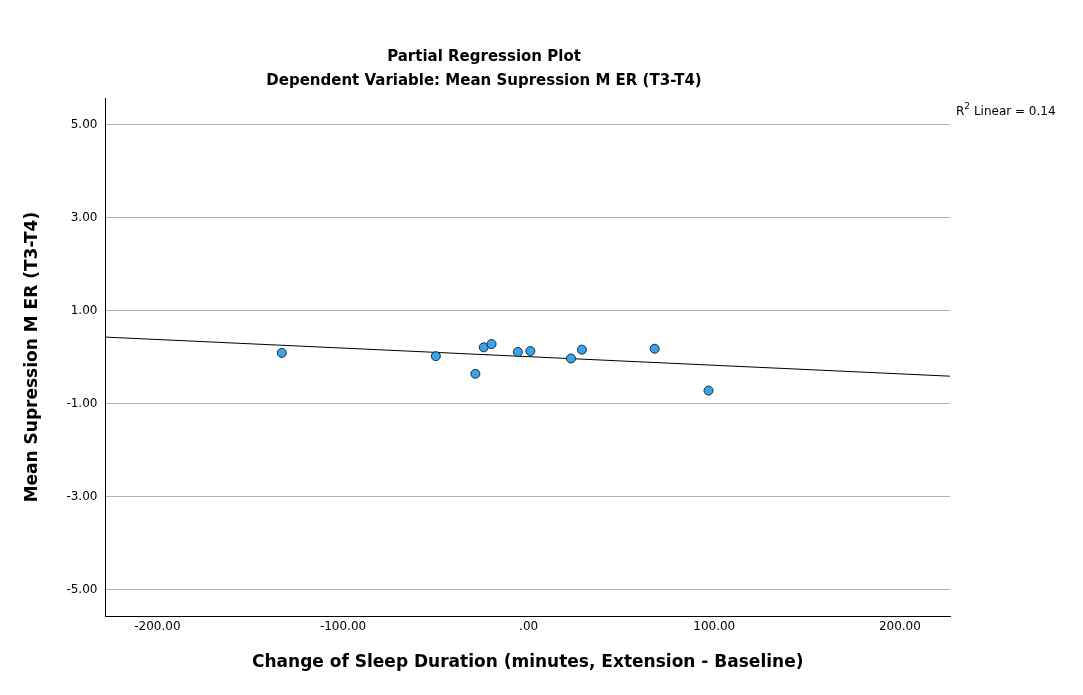  Describe the element at coordinates (82, 588) in the screenshot. I see `y-tick-label: -5.00` at that location.